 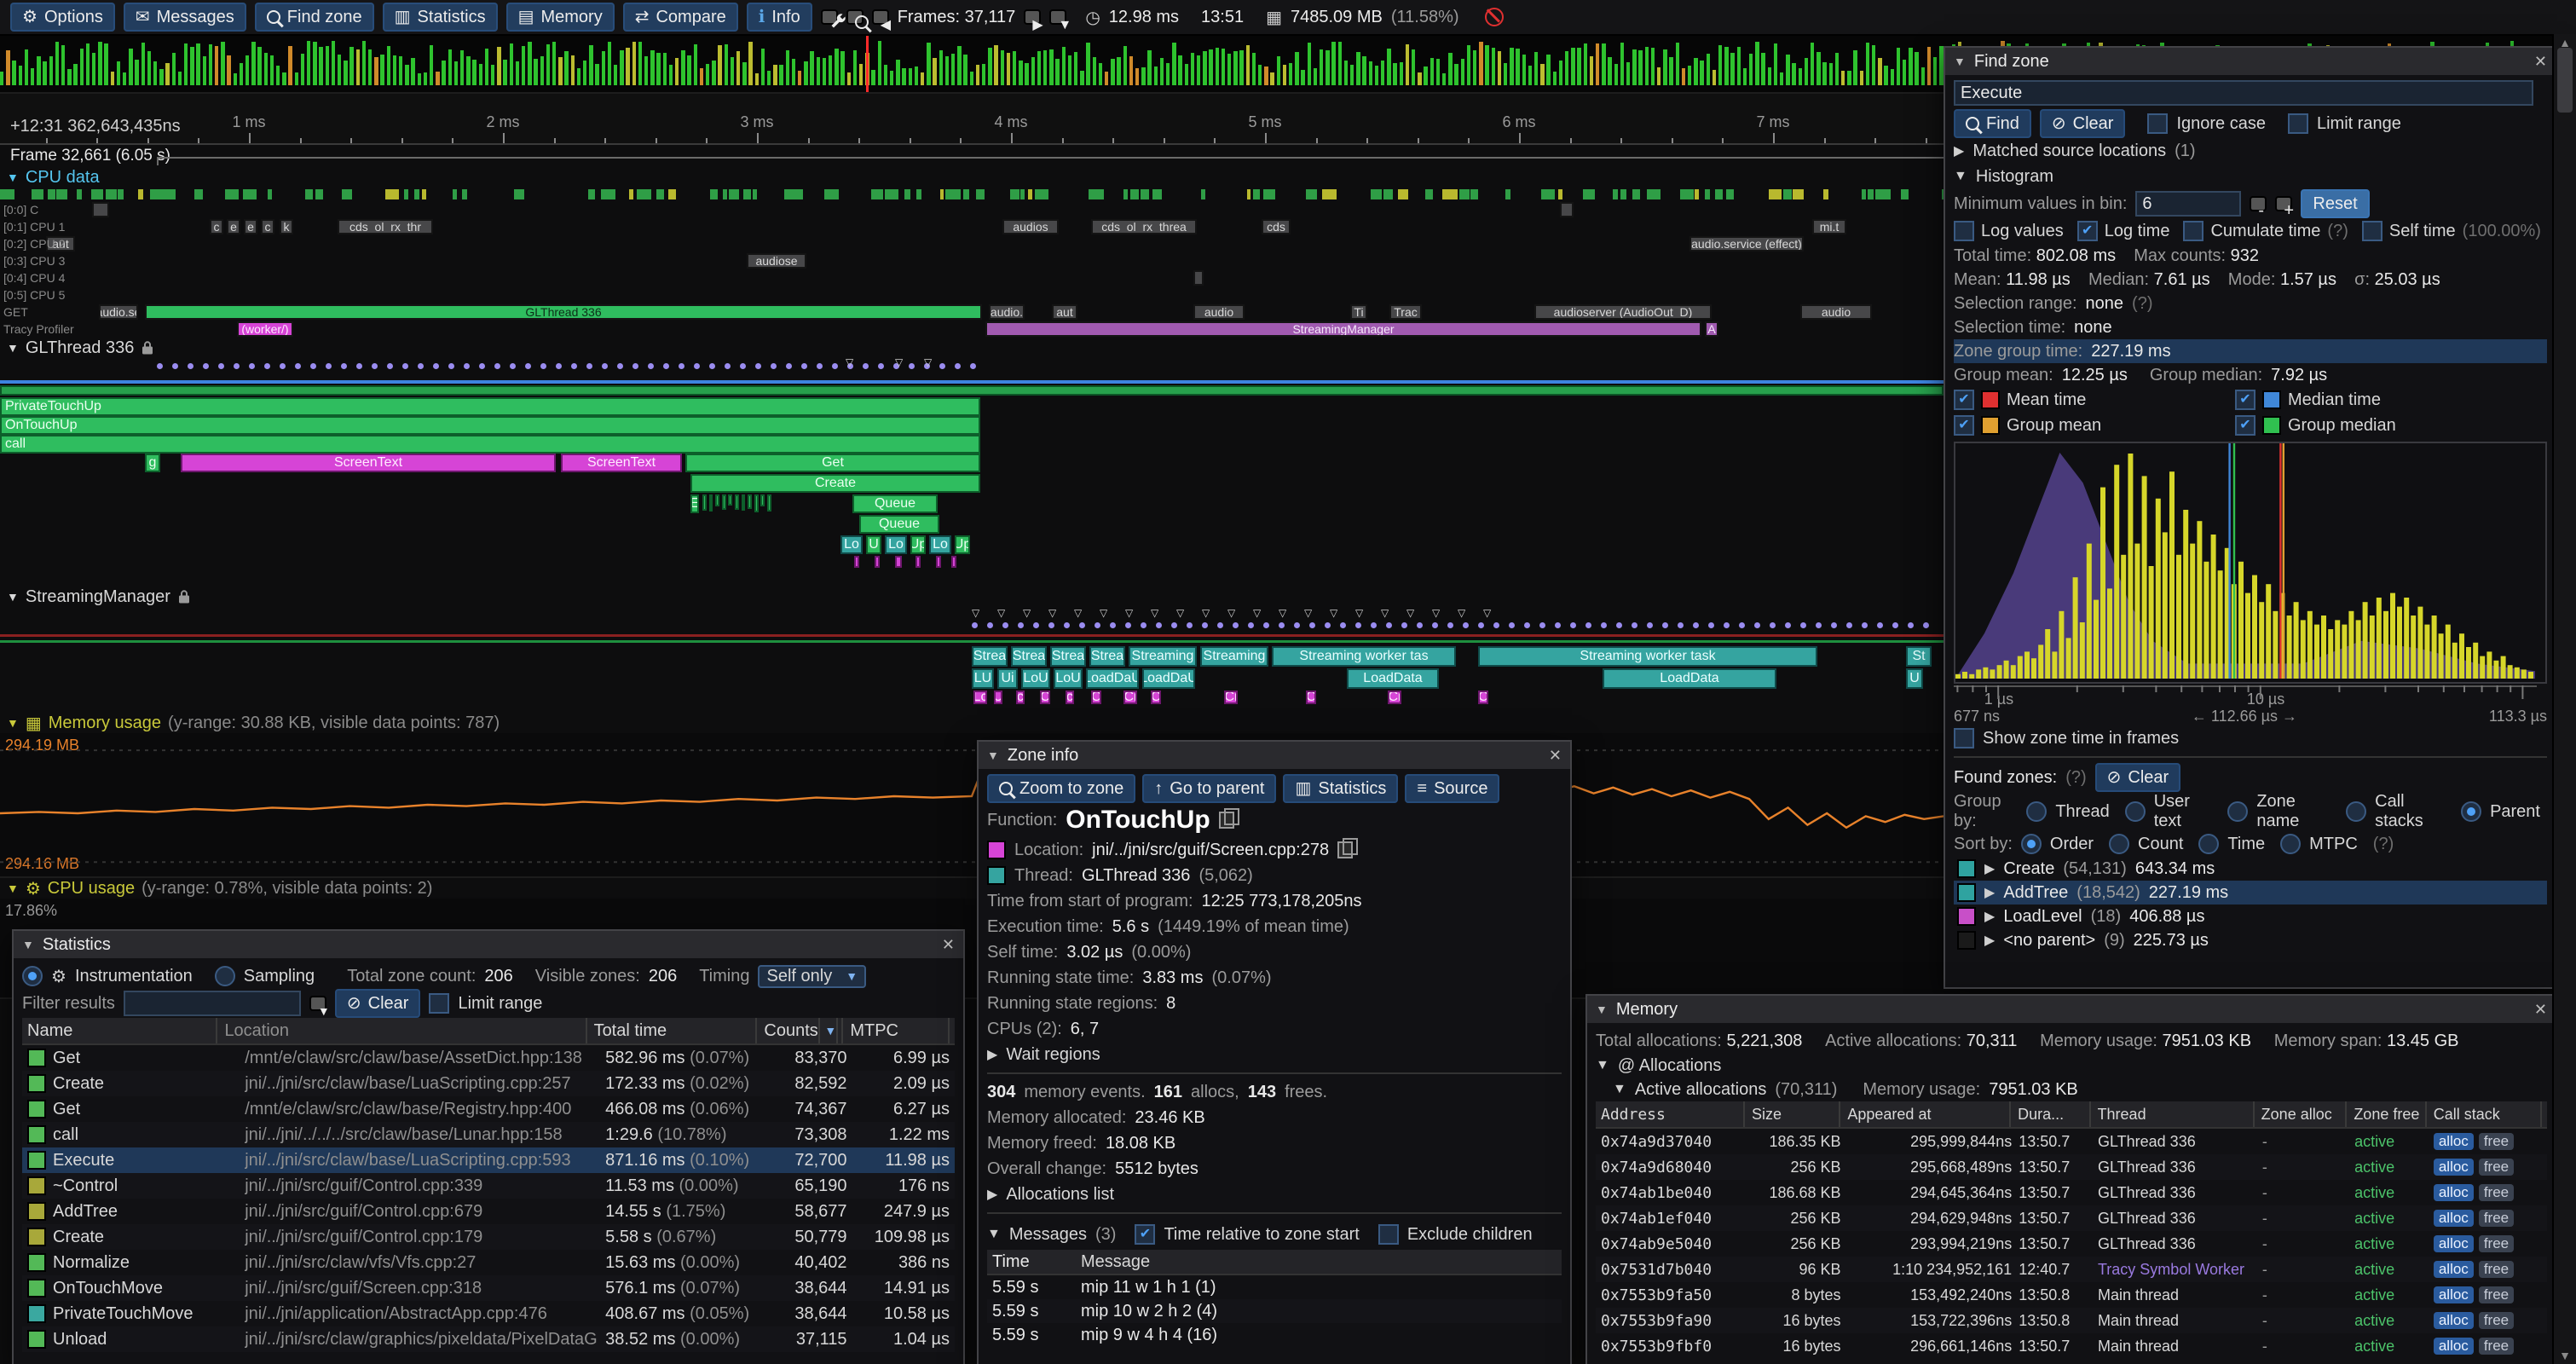 I want to click on zoom-to-zone-button: Zoom to zone, so click(x=1061, y=789).